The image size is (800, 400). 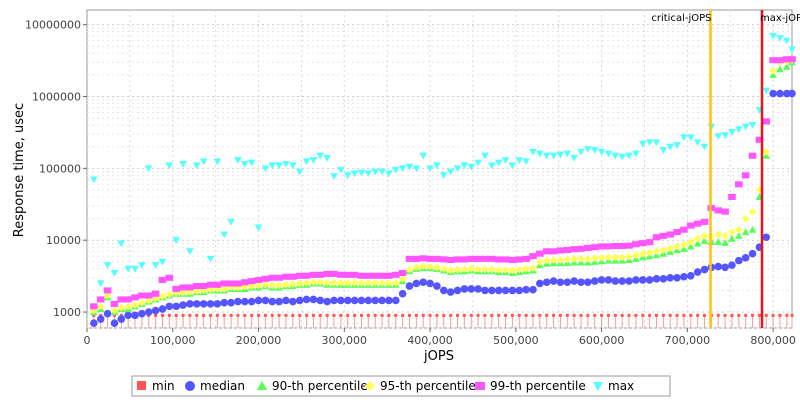 I want to click on legend-label-max: max, so click(x=621, y=386).